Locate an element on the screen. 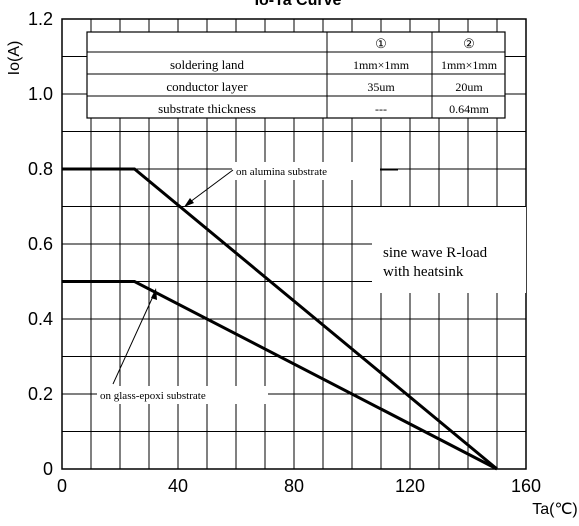  glass-label-bg is located at coordinates (183, 395).